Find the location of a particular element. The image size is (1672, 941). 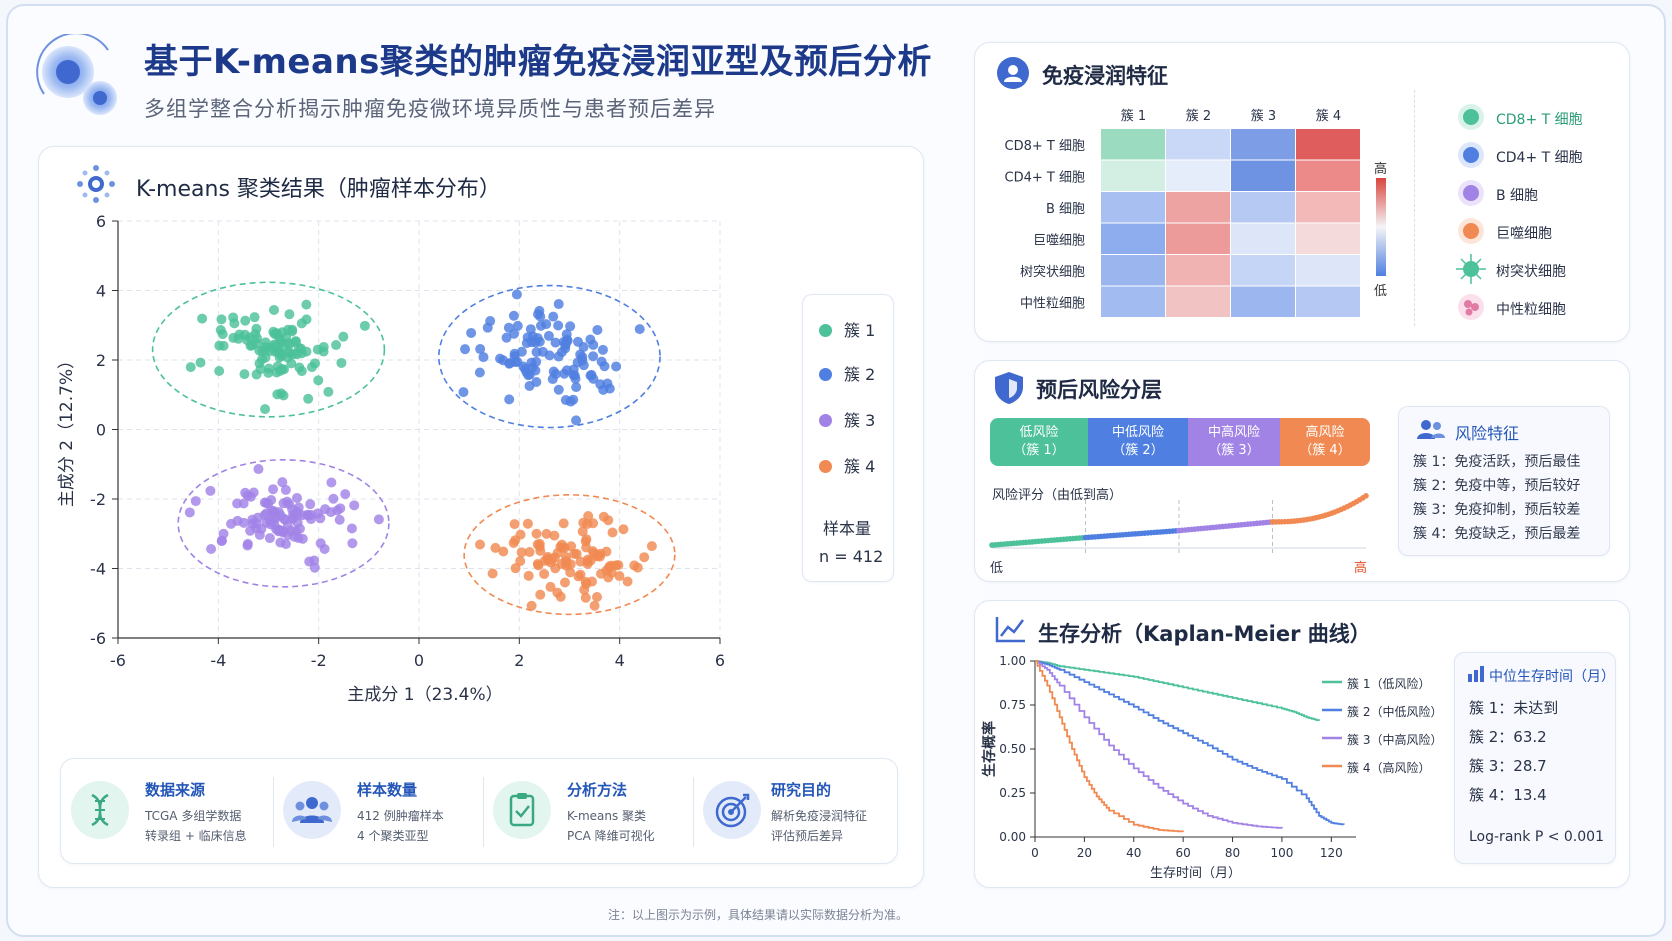

risk-seg-midlow: 中低风险 （簇 2） is located at coordinates (1138, 442).